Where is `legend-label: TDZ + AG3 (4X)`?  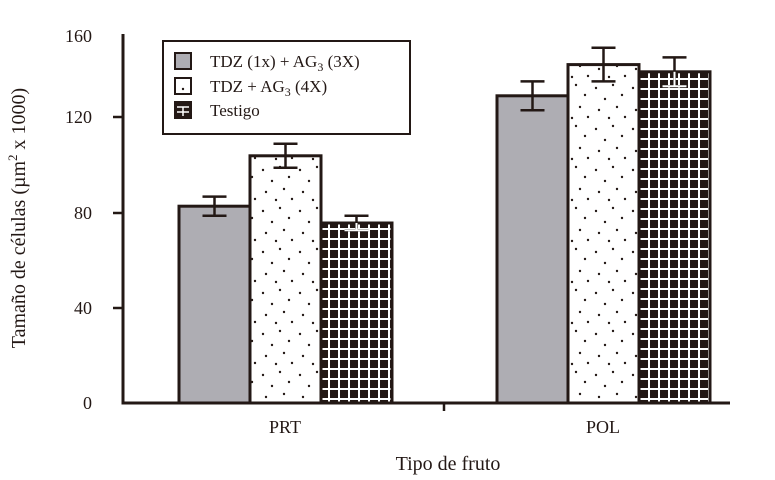 legend-label: TDZ + AG3 (4X) is located at coordinates (268, 88).